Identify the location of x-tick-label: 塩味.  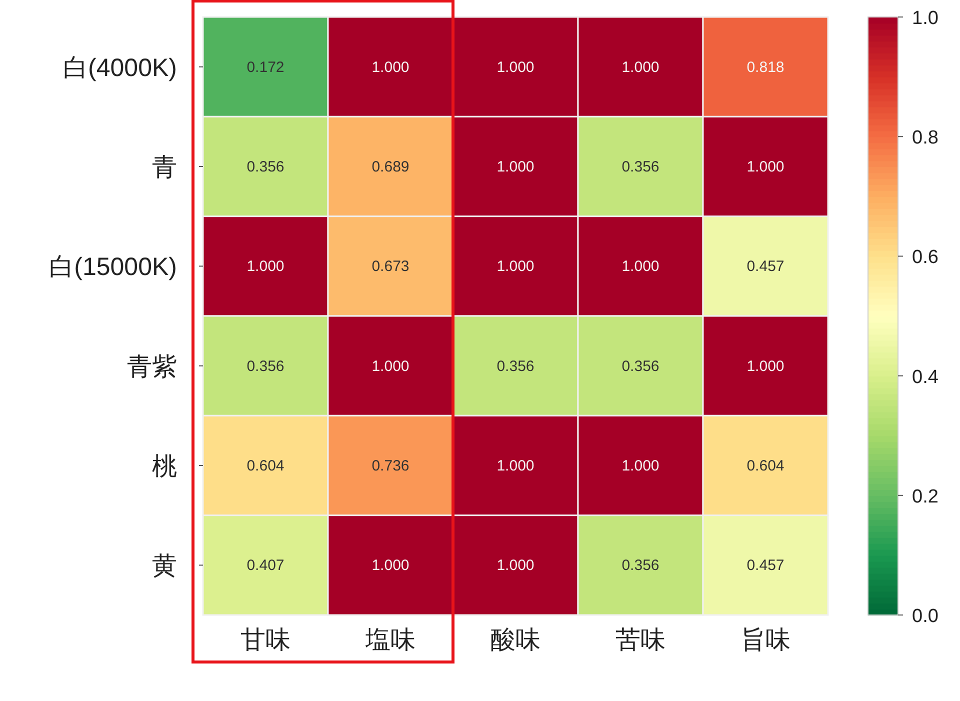
(390, 640).